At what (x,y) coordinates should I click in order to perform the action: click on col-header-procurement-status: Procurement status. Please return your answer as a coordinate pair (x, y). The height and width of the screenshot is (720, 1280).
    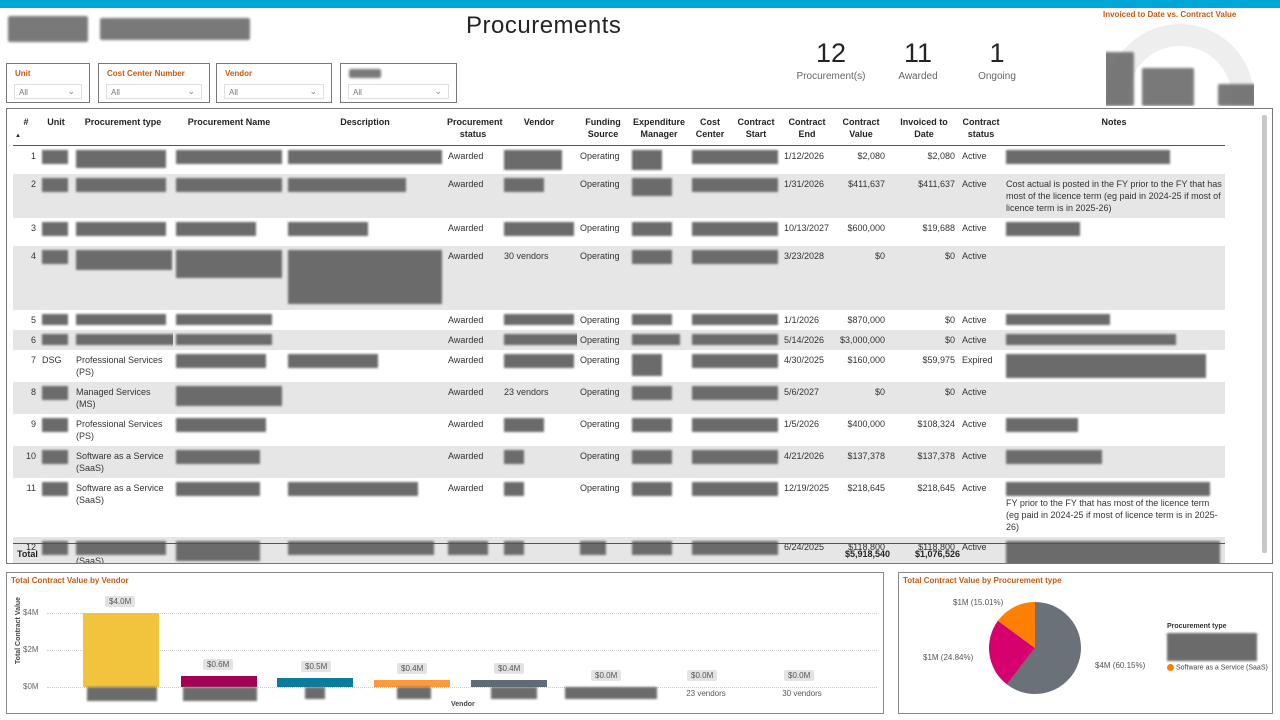
    Looking at the image, I should click on (474, 129).